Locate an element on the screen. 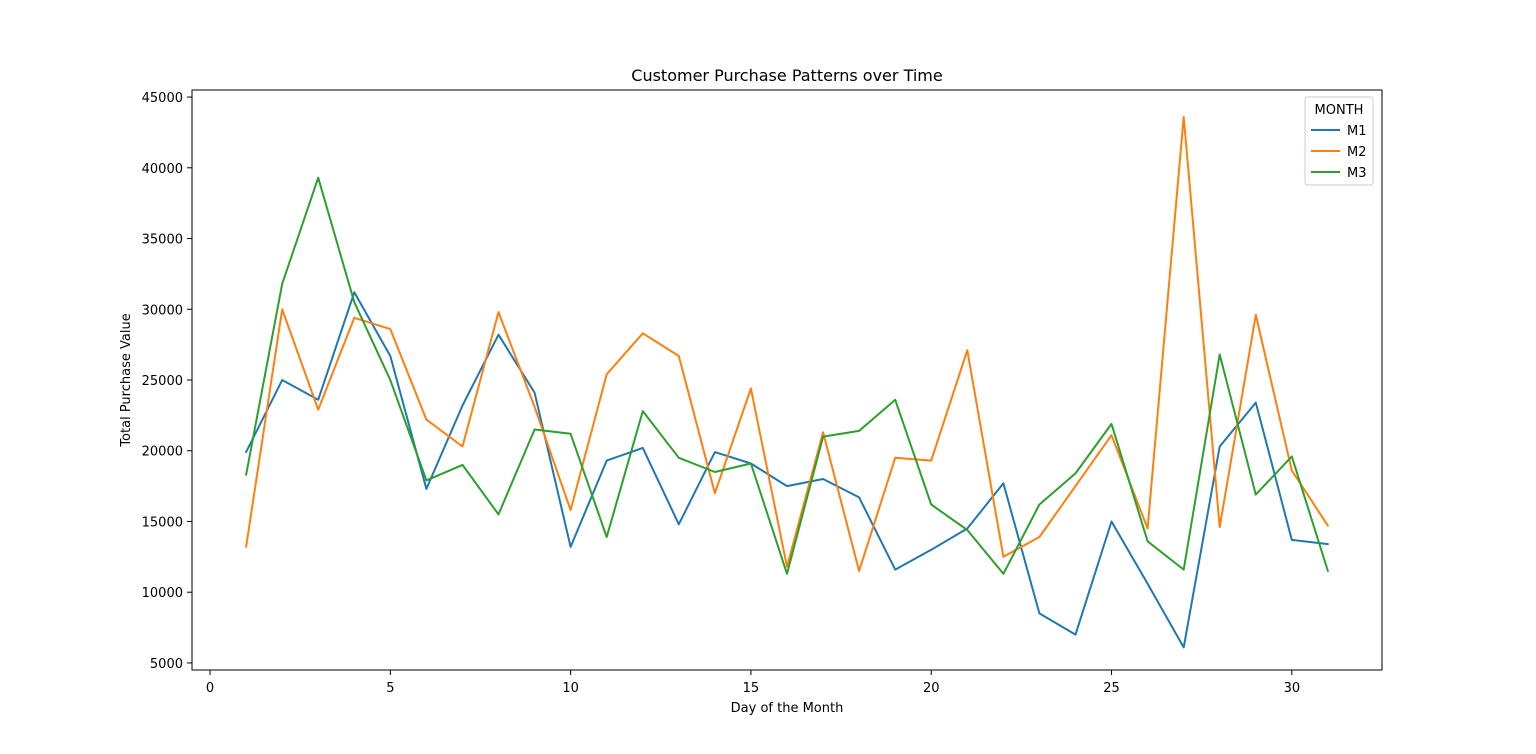  x-axis: 0 5 10 15 20 25 30 is located at coordinates (753, 683).